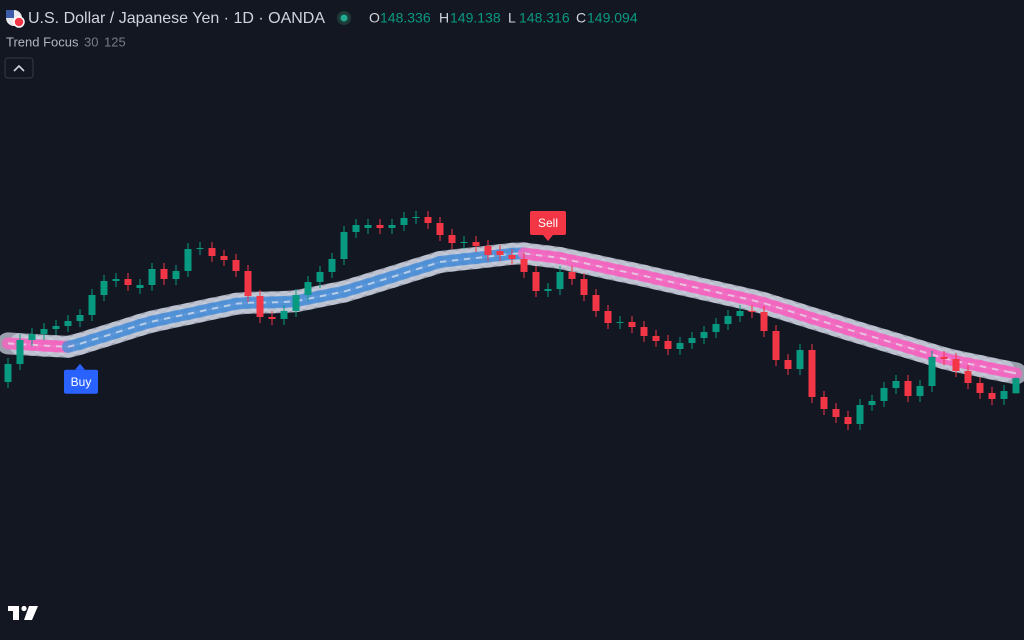  Describe the element at coordinates (176, 18) in the screenshot. I see `symbol-title: U.S. Dollar / Japanese Yen · 1D · OANDA` at that location.